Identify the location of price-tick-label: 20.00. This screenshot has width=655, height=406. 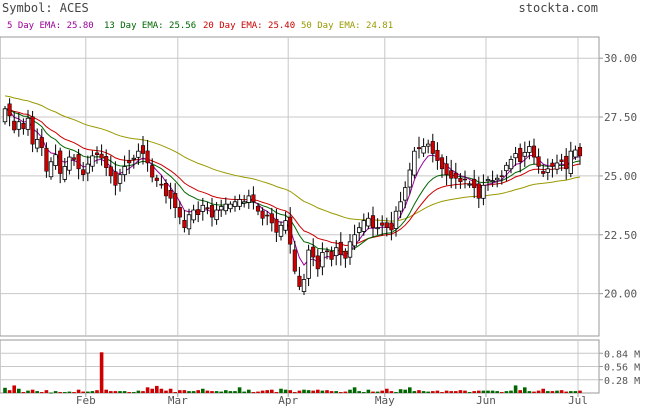
(620, 294).